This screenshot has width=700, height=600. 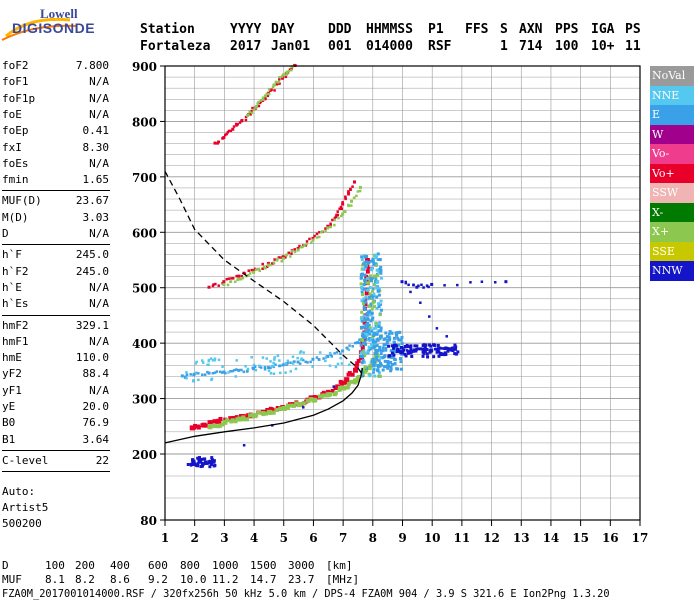 What do you see at coordinates (22, 201) in the screenshot?
I see `param-name: MUF(D)` at bounding box center [22, 201].